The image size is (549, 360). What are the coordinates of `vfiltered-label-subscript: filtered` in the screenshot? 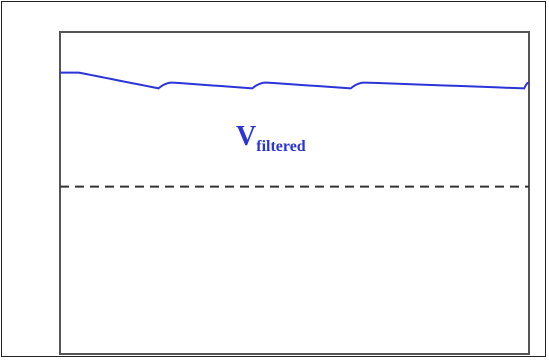 It's located at (281, 146).